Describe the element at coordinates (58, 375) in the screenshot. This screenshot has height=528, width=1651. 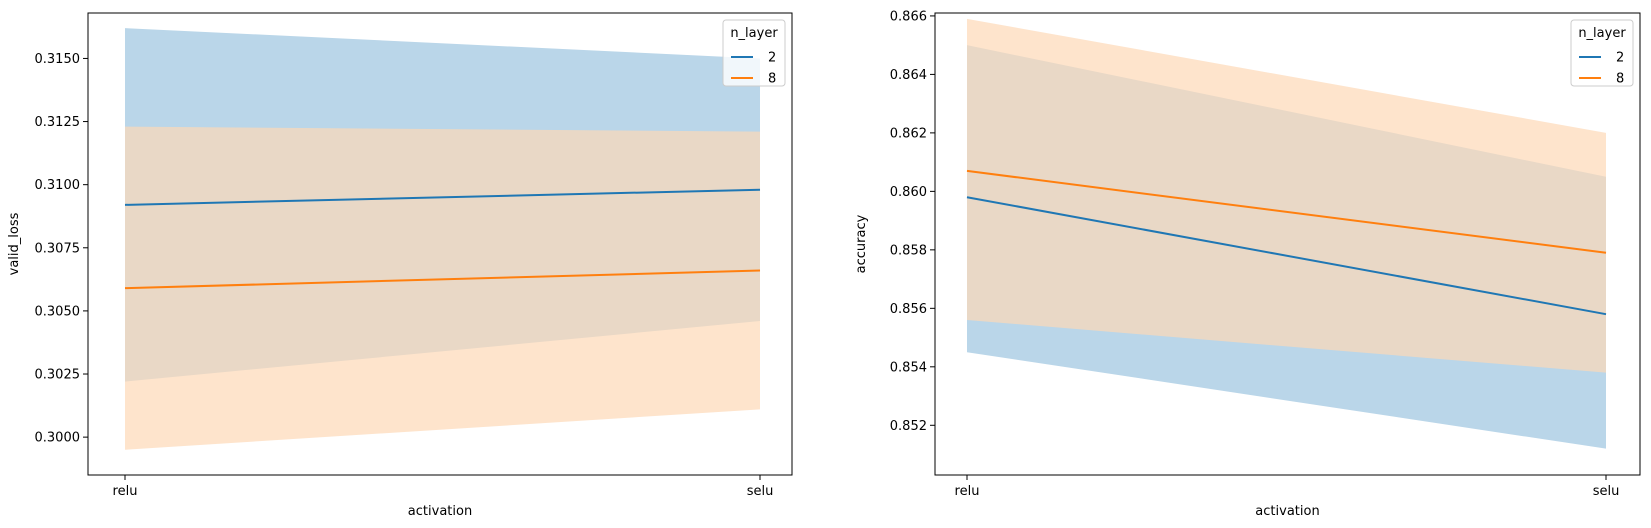
I see `y-tick-label: 0.3025` at that location.